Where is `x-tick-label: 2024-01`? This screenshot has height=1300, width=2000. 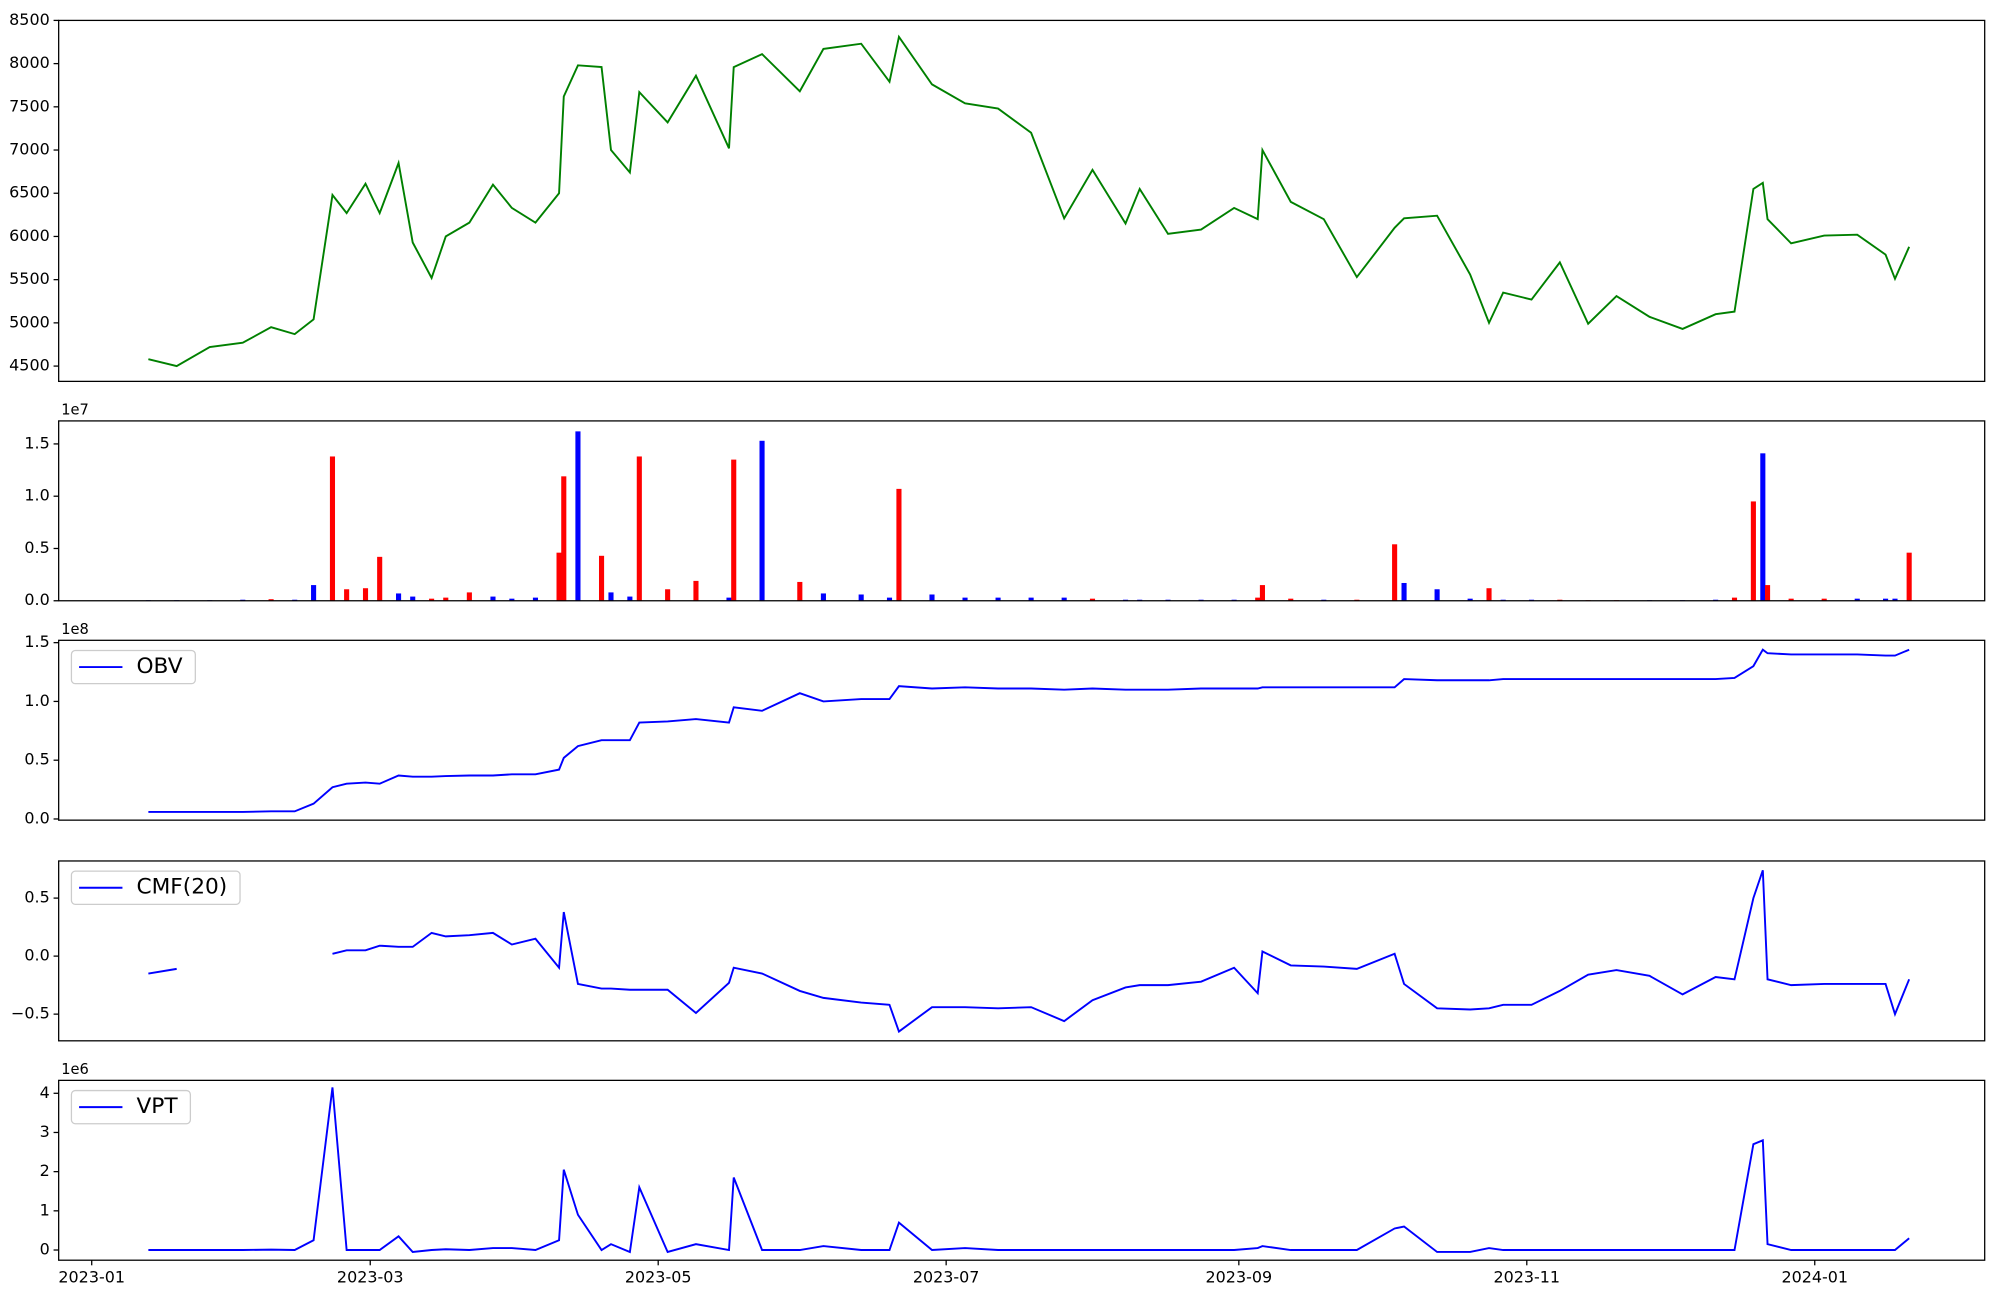 x-tick-label: 2024-01 is located at coordinates (1814, 1277).